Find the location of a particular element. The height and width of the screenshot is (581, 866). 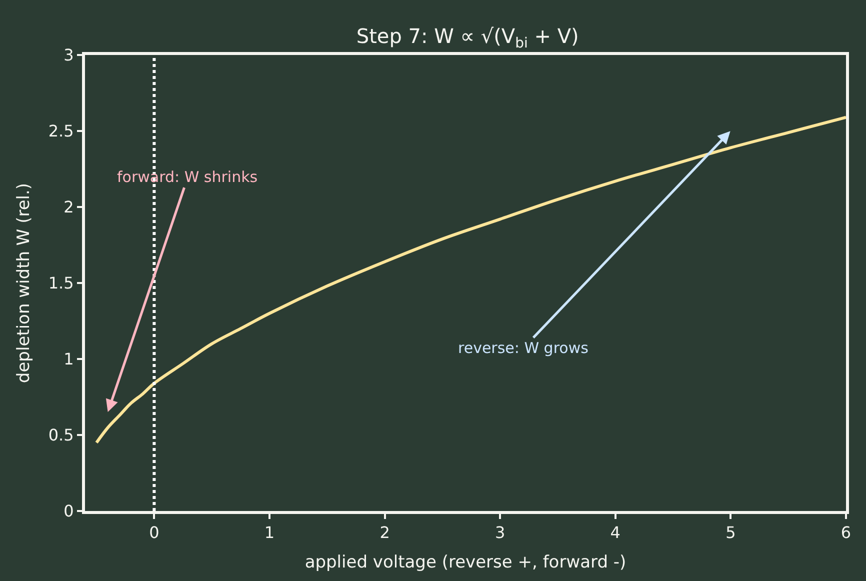

x-tick-label: 6 is located at coordinates (846, 532).